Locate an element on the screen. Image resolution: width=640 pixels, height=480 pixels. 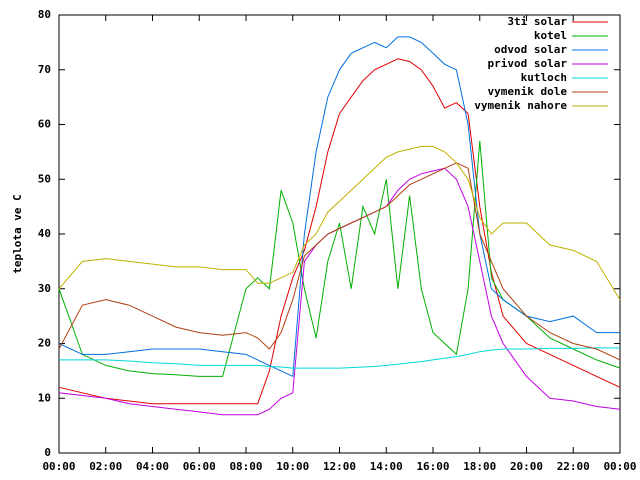
y-tick-label: 10 is located at coordinates (44, 397).